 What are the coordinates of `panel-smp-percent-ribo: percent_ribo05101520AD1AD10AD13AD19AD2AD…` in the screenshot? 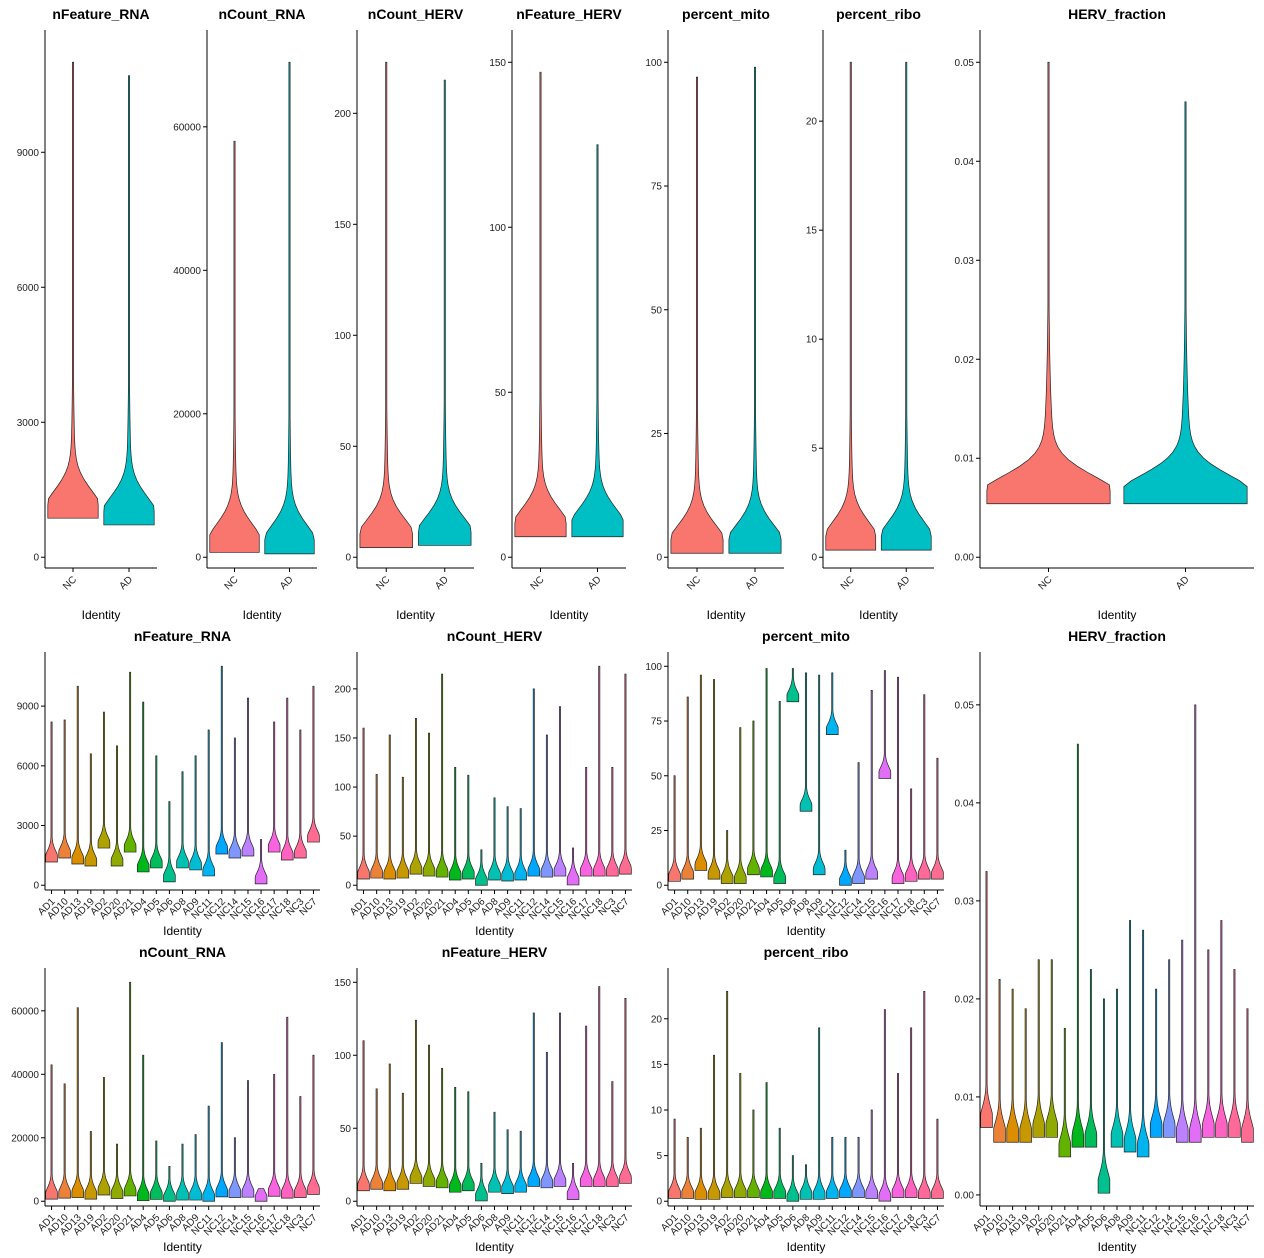 It's located at (797, 1099).